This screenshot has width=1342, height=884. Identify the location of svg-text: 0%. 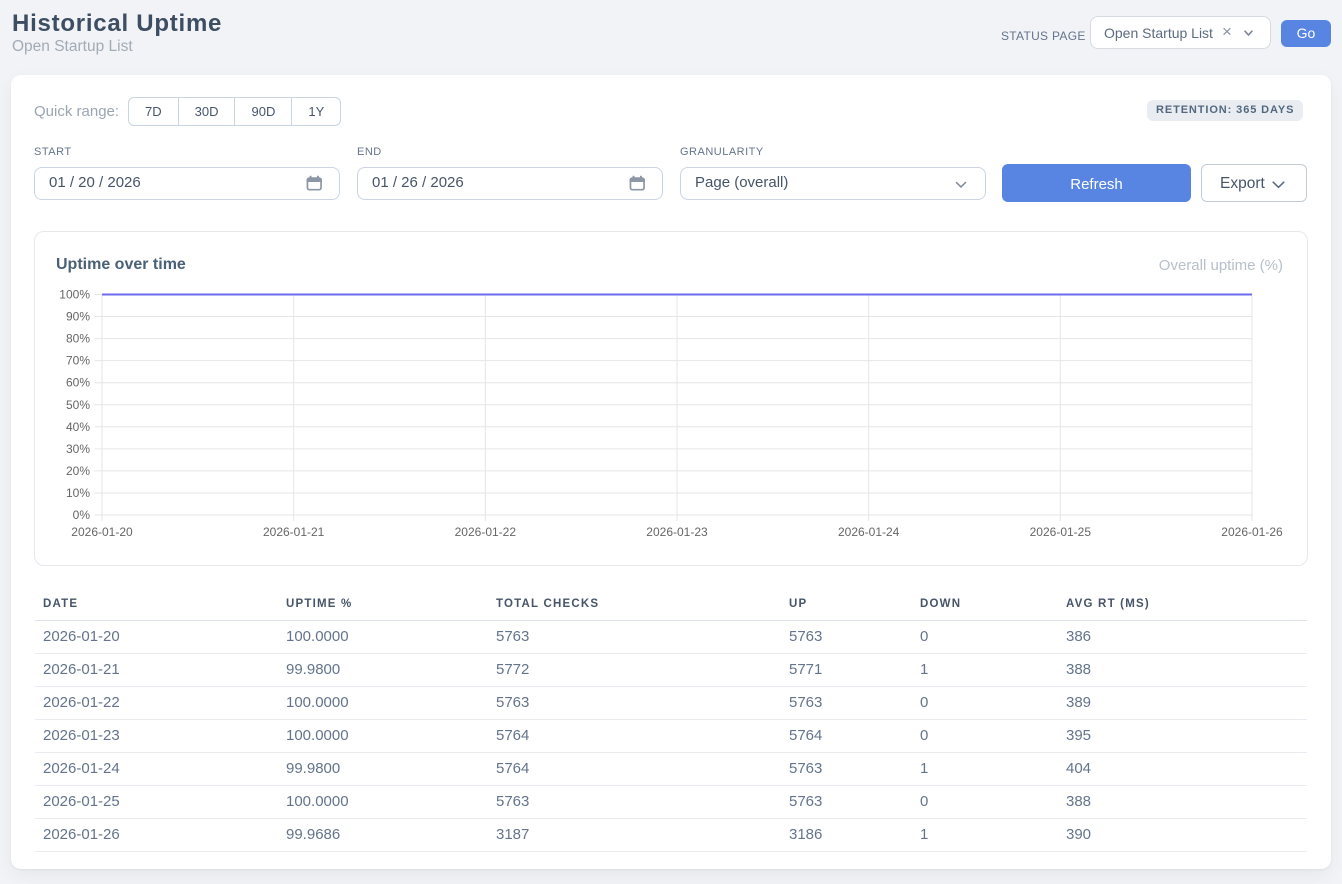
(82, 515).